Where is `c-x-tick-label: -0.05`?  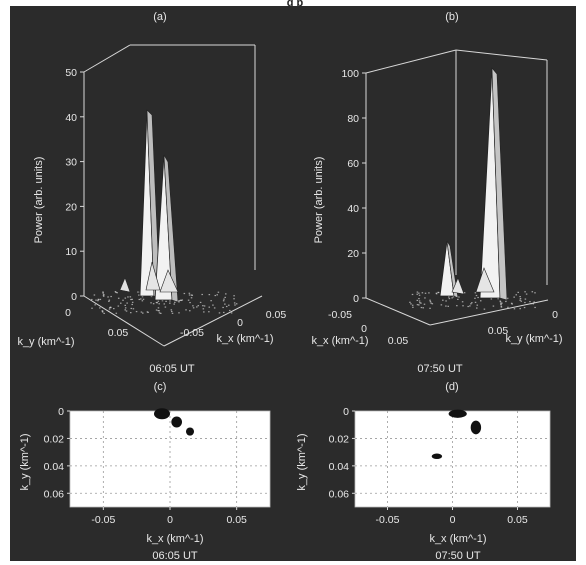 c-x-tick-label: -0.05 is located at coordinates (103, 520).